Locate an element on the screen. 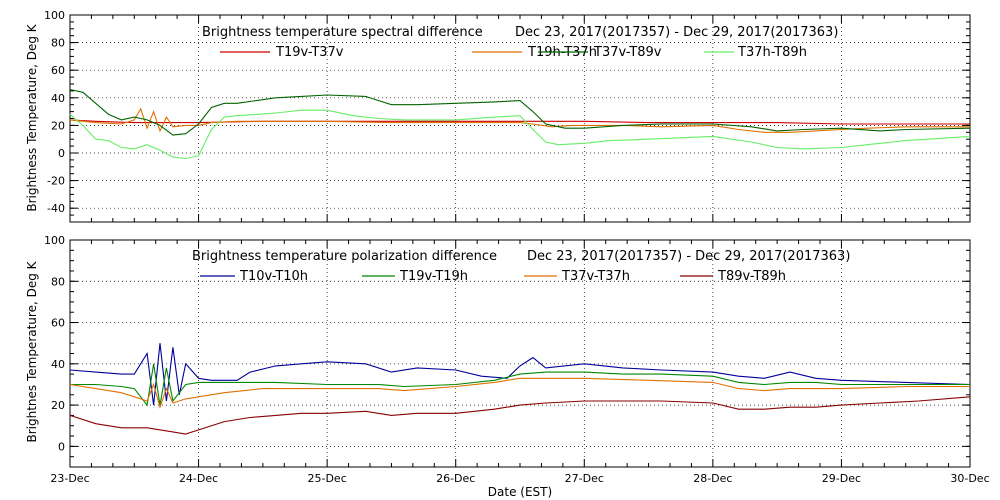 The height and width of the screenshot is (500, 1000). top-y-tick-label: -20 is located at coordinates (56, 181).